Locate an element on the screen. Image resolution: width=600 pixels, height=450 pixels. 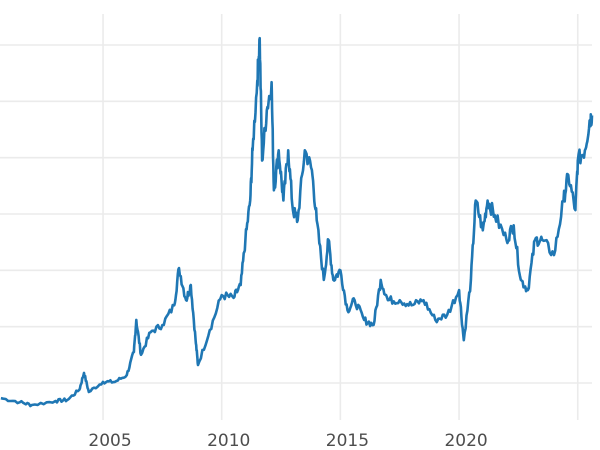
x-tick-labels: 2005 2010 2015 2020 is located at coordinates (287, 440).